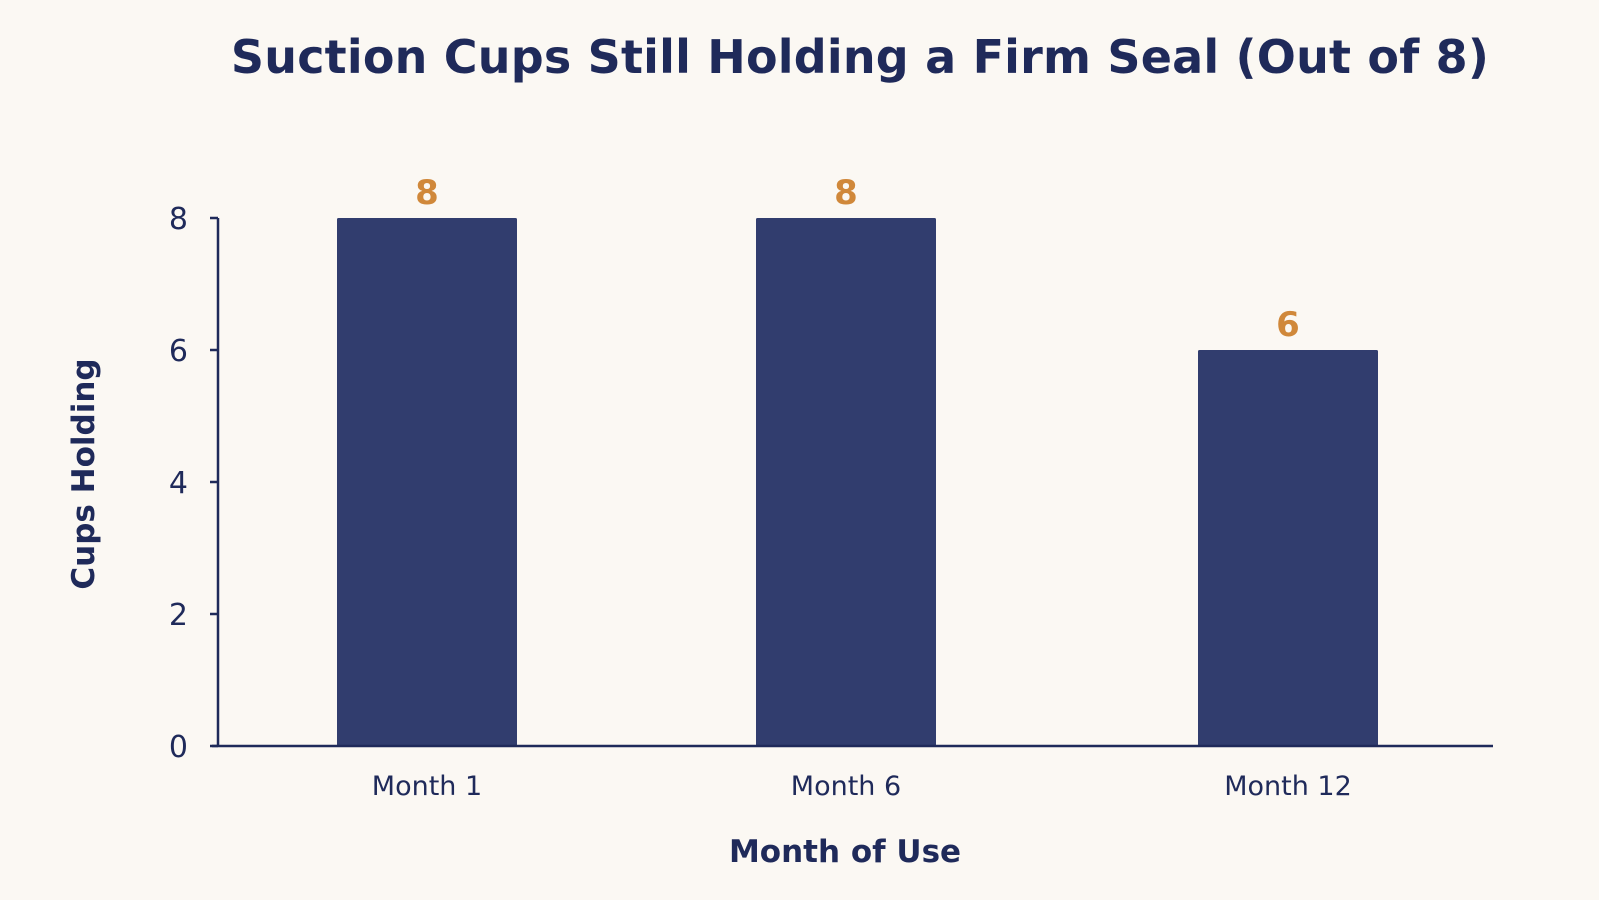 This screenshot has height=900, width=1599. Describe the element at coordinates (178, 615) in the screenshot. I see `y-tick-label: 2` at that location.